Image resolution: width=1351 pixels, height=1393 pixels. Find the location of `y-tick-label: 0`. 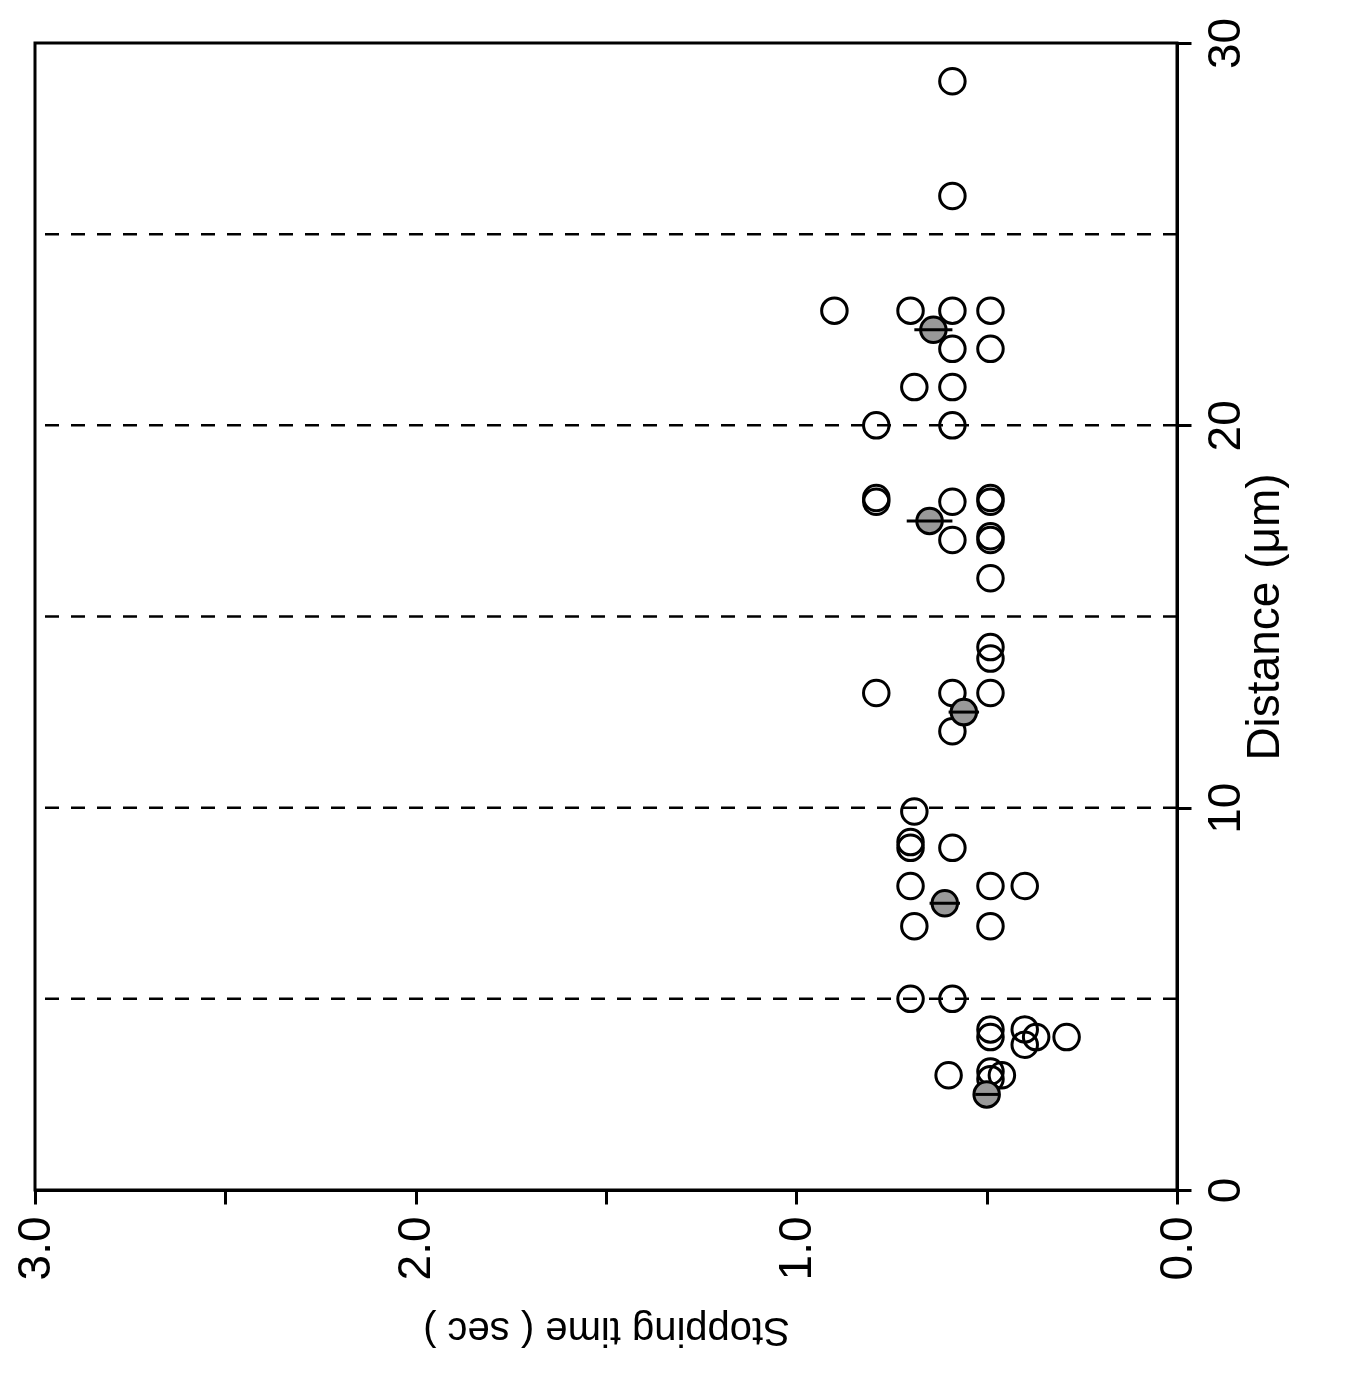

y-tick-label: 0 is located at coordinates (1223, 1190).